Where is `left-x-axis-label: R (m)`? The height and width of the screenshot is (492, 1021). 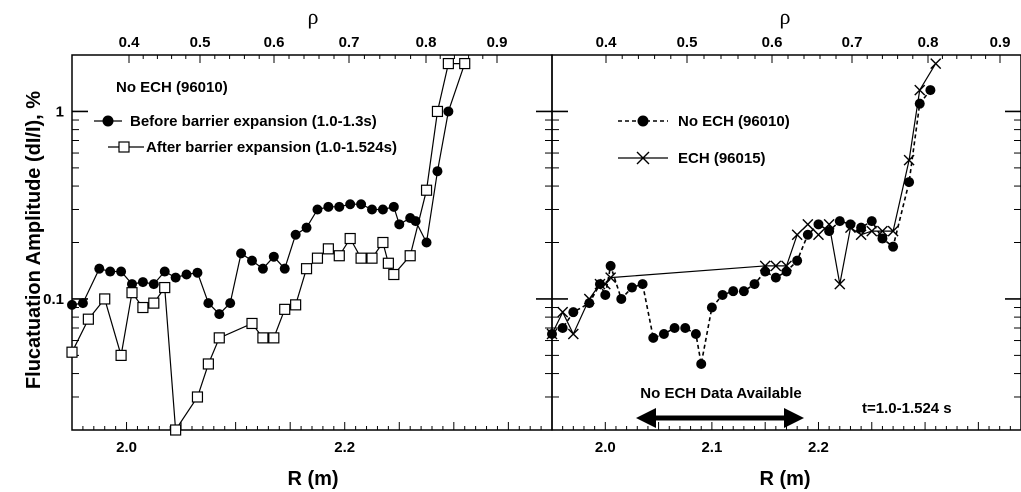 left-x-axis-label: R (m) is located at coordinates (312, 479).